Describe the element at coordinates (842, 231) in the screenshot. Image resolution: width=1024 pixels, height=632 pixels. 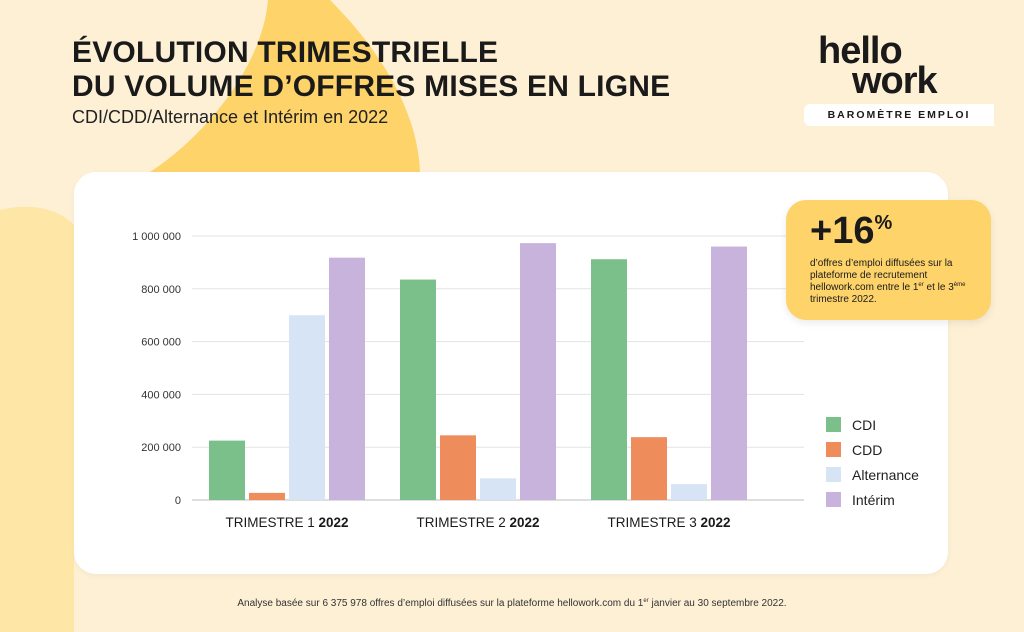
I see `callout-number: +16` at that location.